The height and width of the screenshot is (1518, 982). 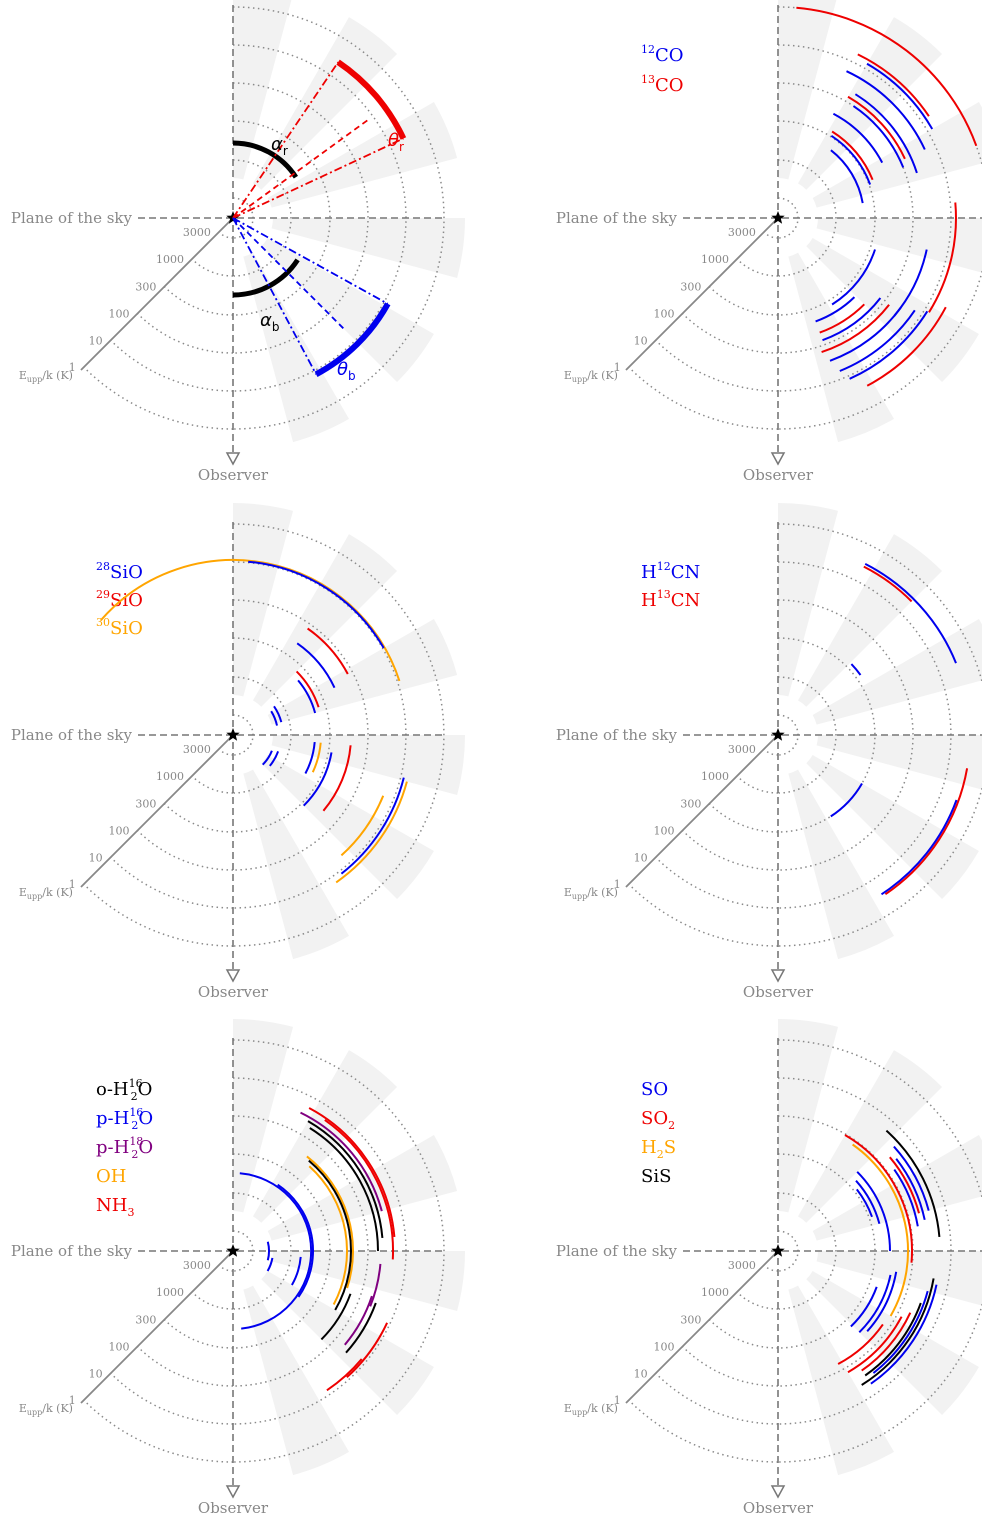 What do you see at coordinates (658, 1120) in the screenshot?
I see `legend-entry: SO2` at bounding box center [658, 1120].